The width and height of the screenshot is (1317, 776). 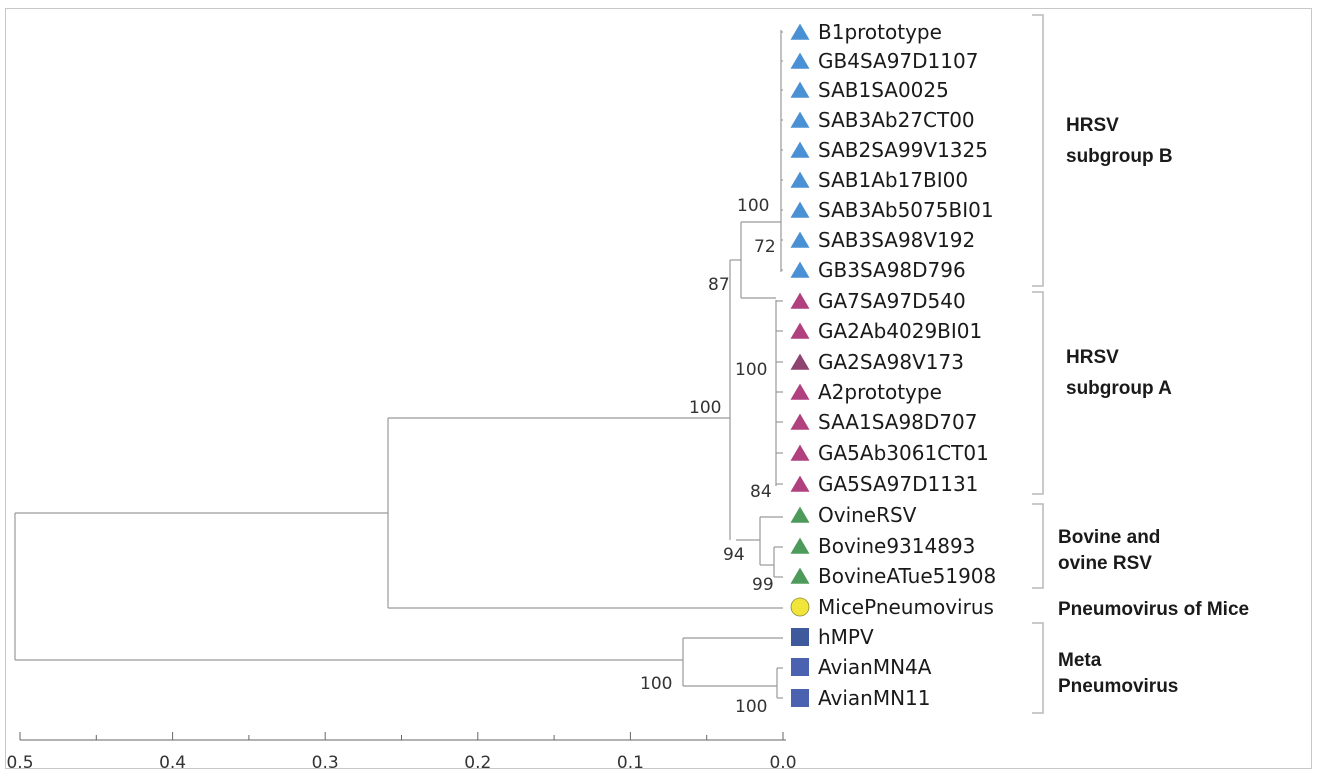 What do you see at coordinates (782, 763) in the screenshot?
I see `scale-tick-label: 0.0` at bounding box center [782, 763].